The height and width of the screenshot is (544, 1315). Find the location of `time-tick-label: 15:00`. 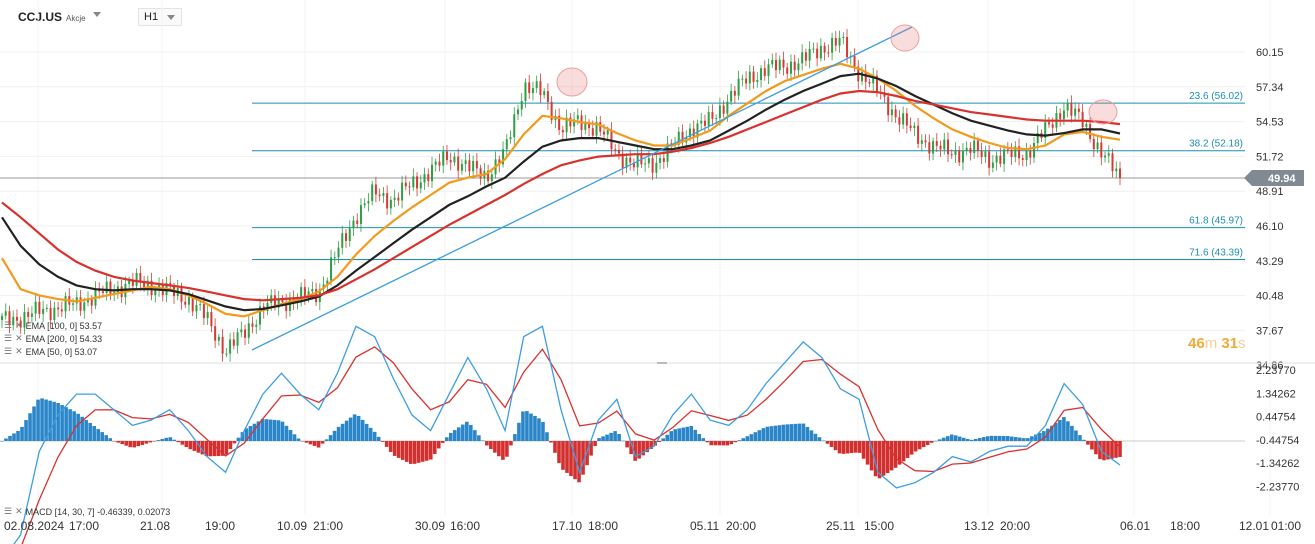

time-tick-label: 15:00 is located at coordinates (879, 526).